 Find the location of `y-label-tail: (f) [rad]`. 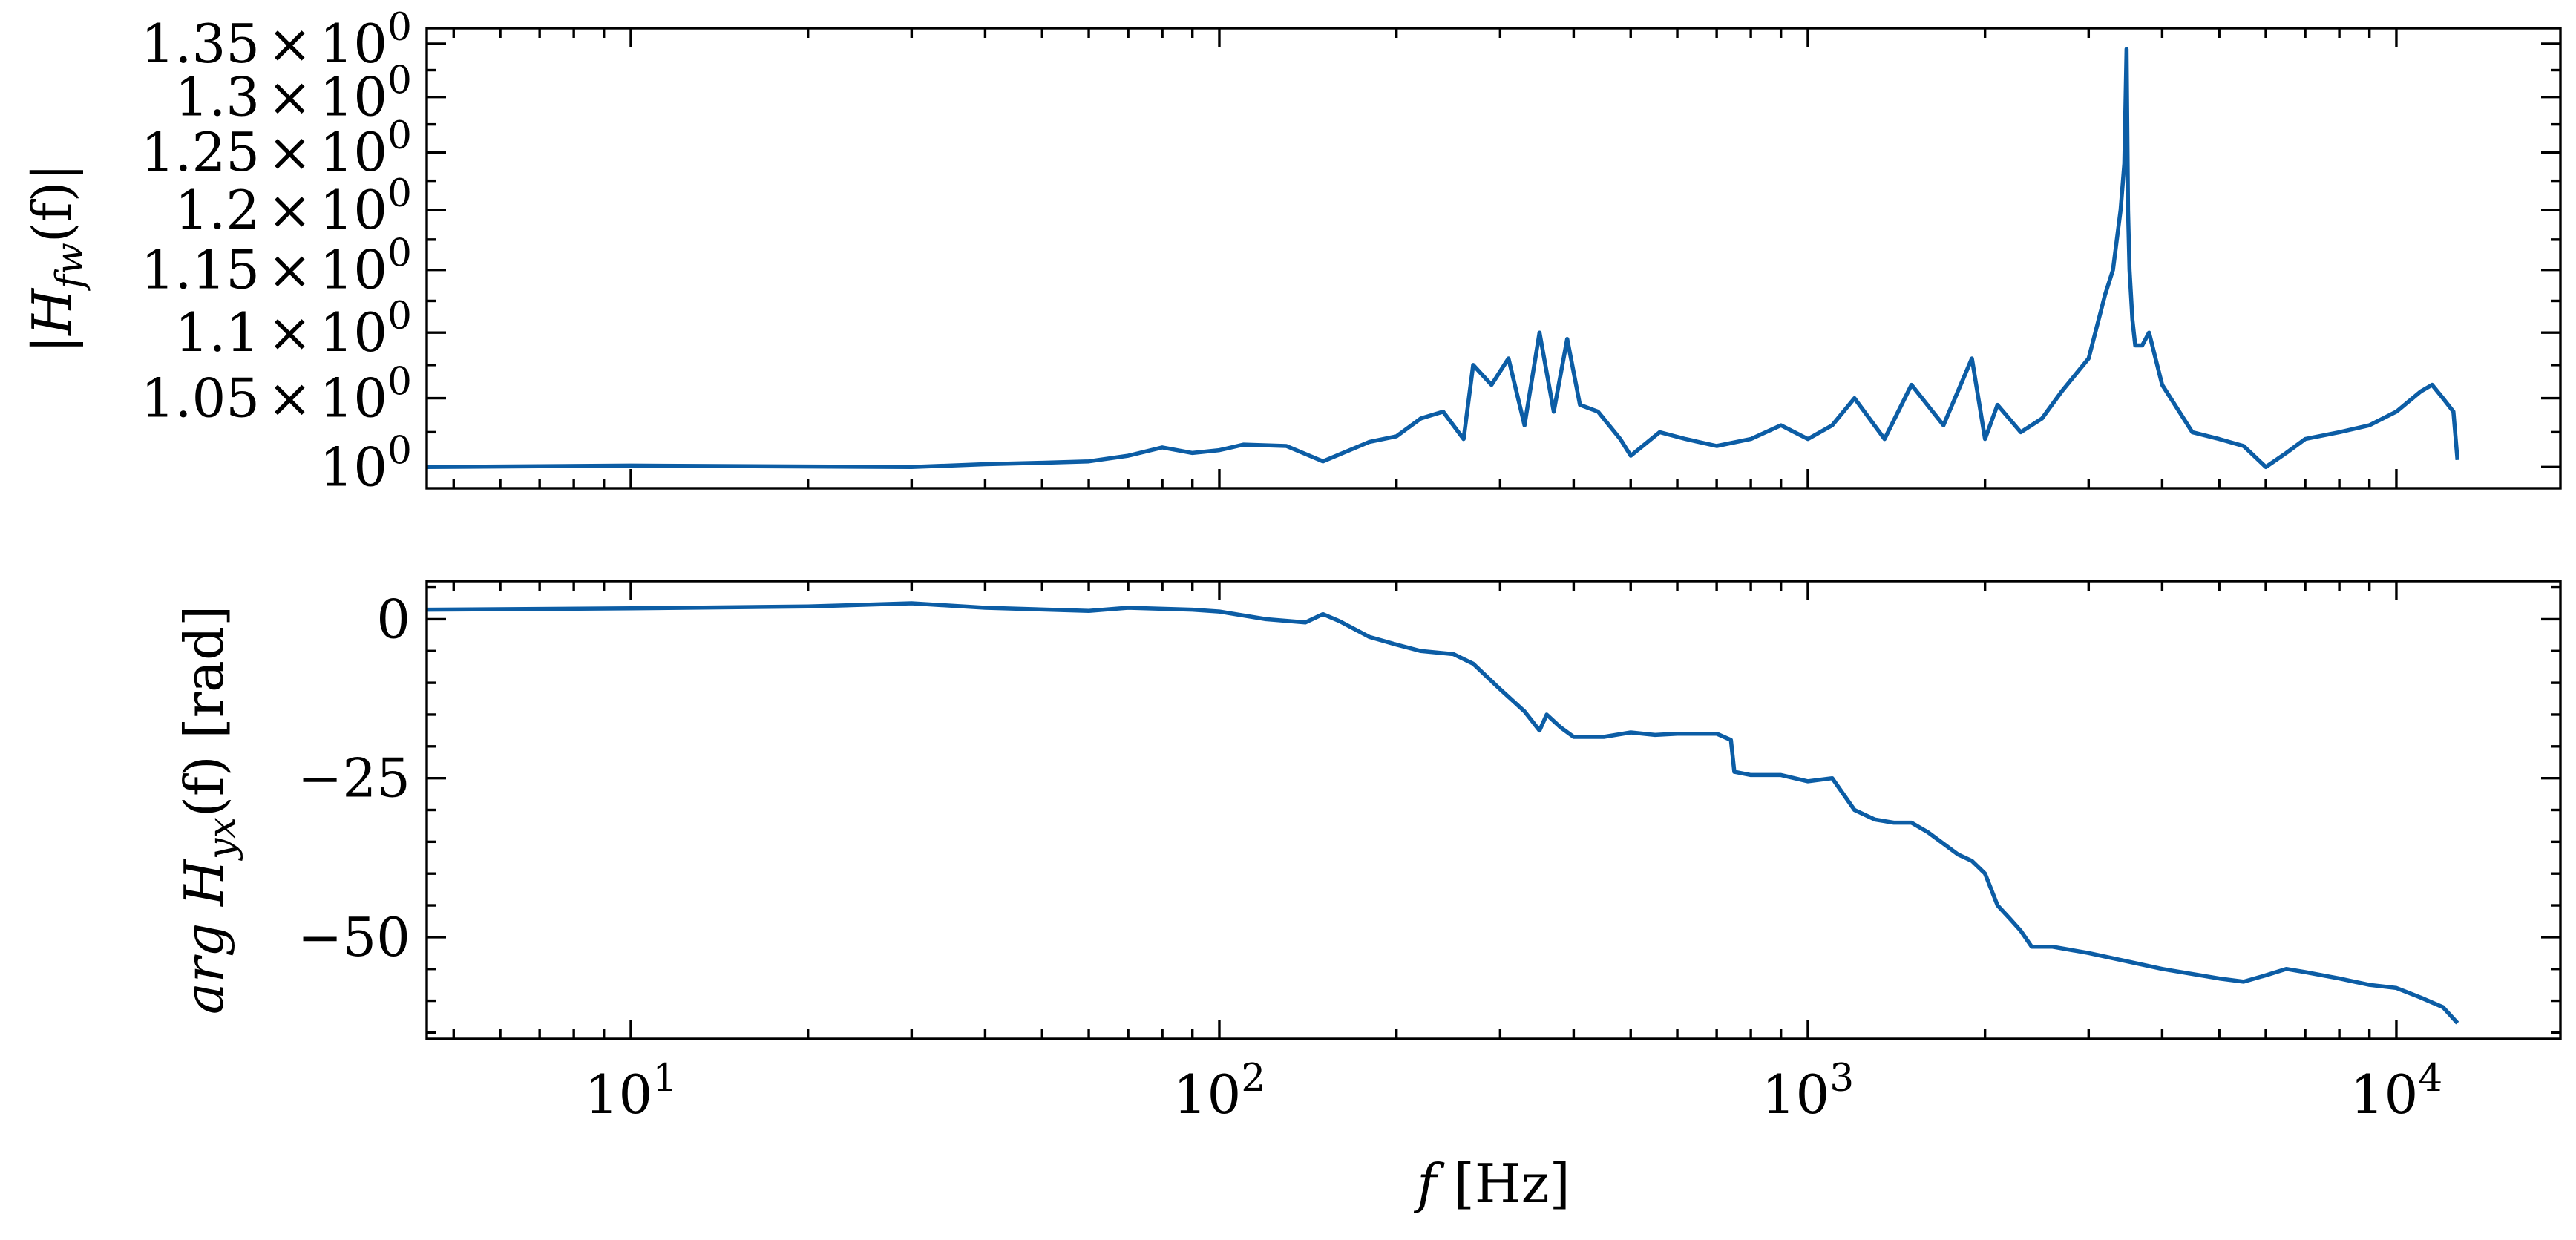

y-label-tail: (f) [rad] is located at coordinates (204, 711).